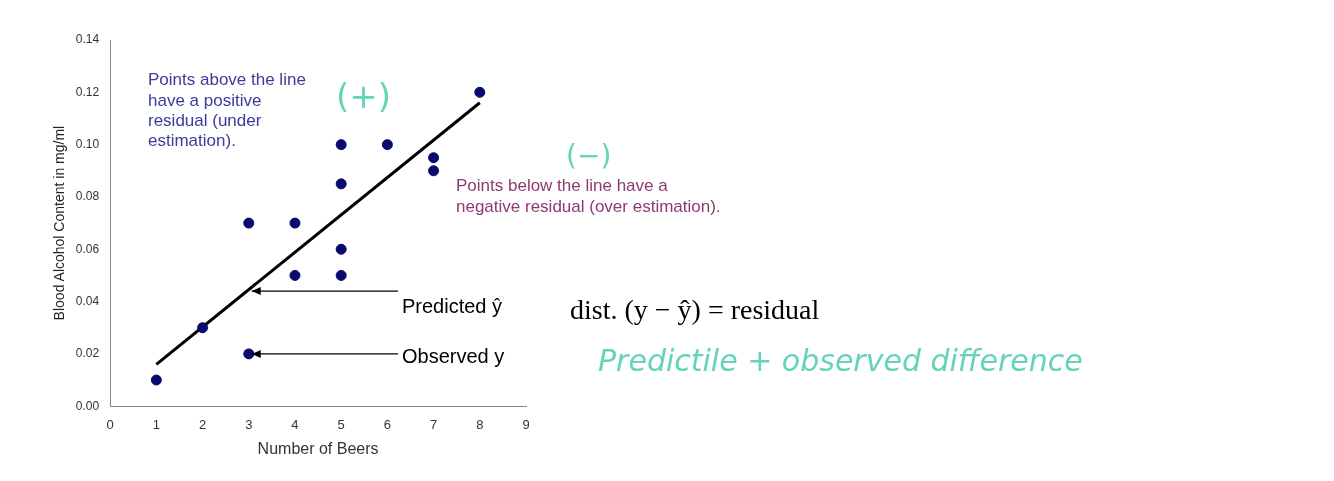 Image resolution: width=1334 pixels, height=481 pixels. Describe the element at coordinates (433, 424) in the screenshot. I see `x-tick-label: 7` at that location.